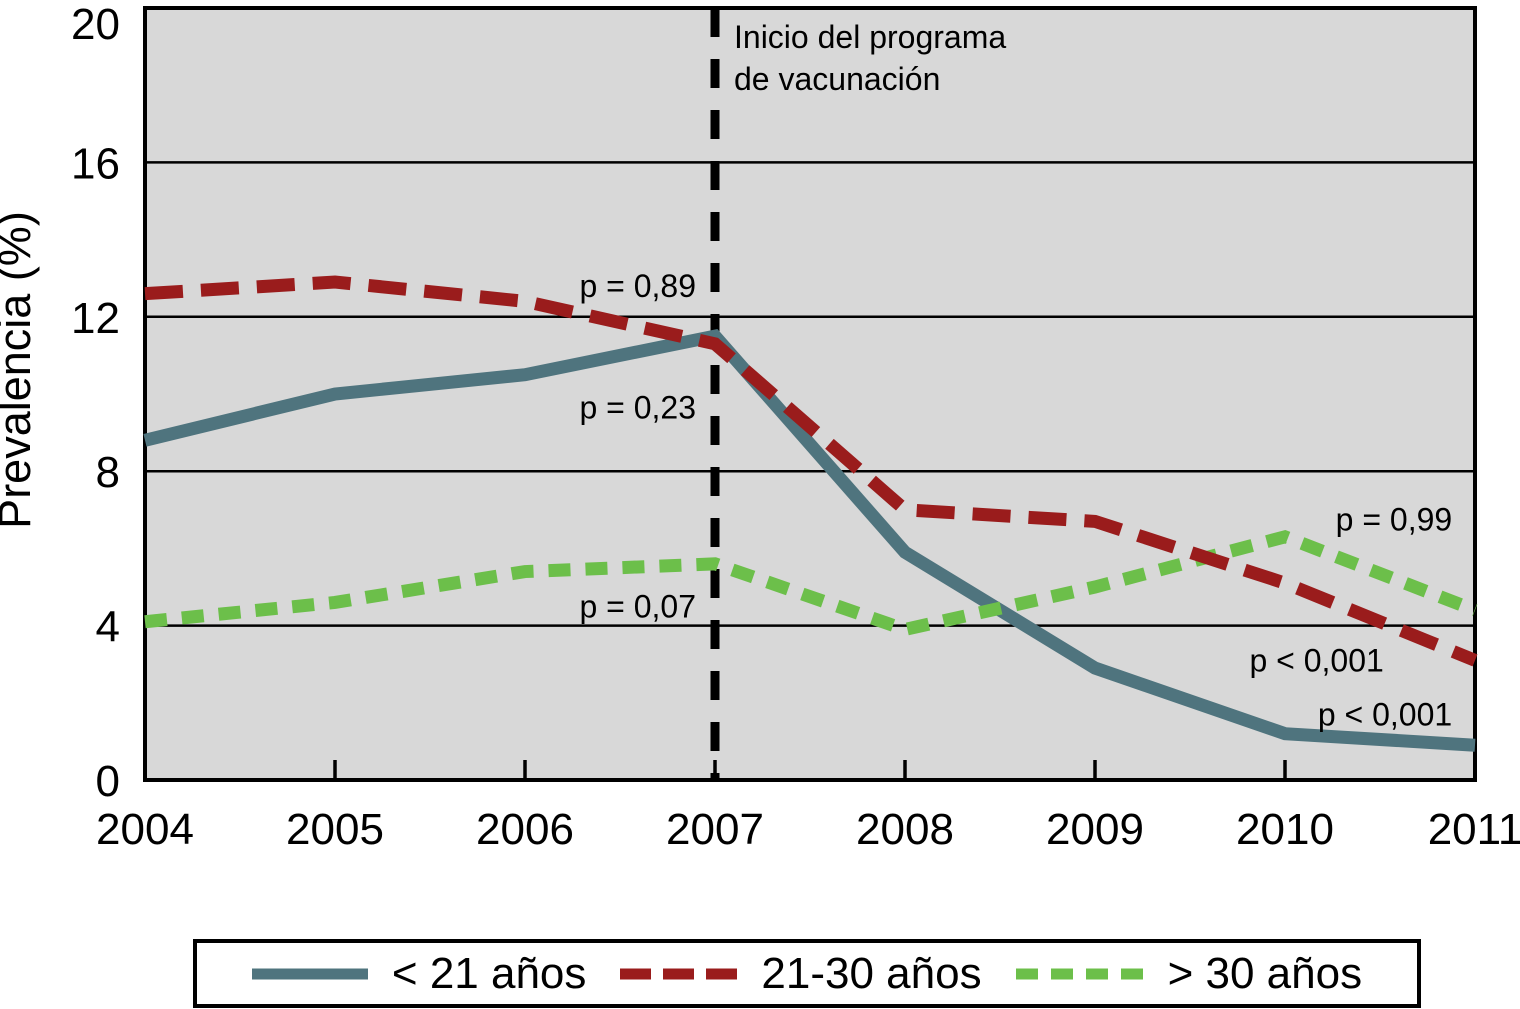  I want to click on annotation-p-value: p = 0,07, so click(637, 606).